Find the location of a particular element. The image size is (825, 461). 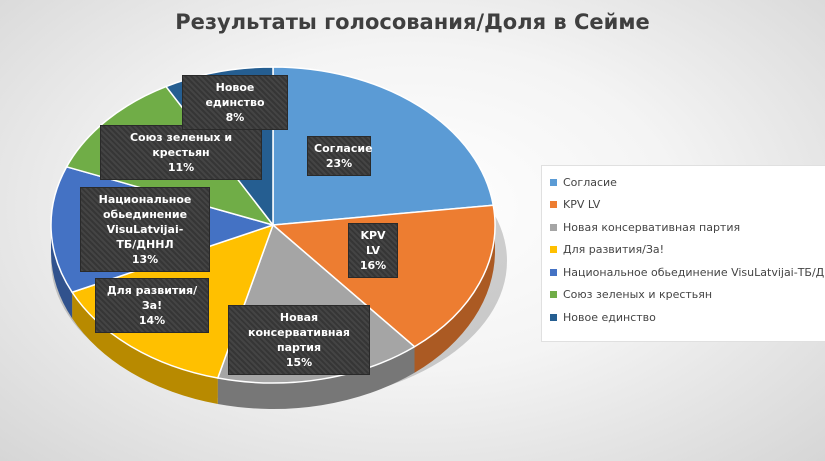

legend-item: Новая консервативная партия is located at coordinates (645, 227).